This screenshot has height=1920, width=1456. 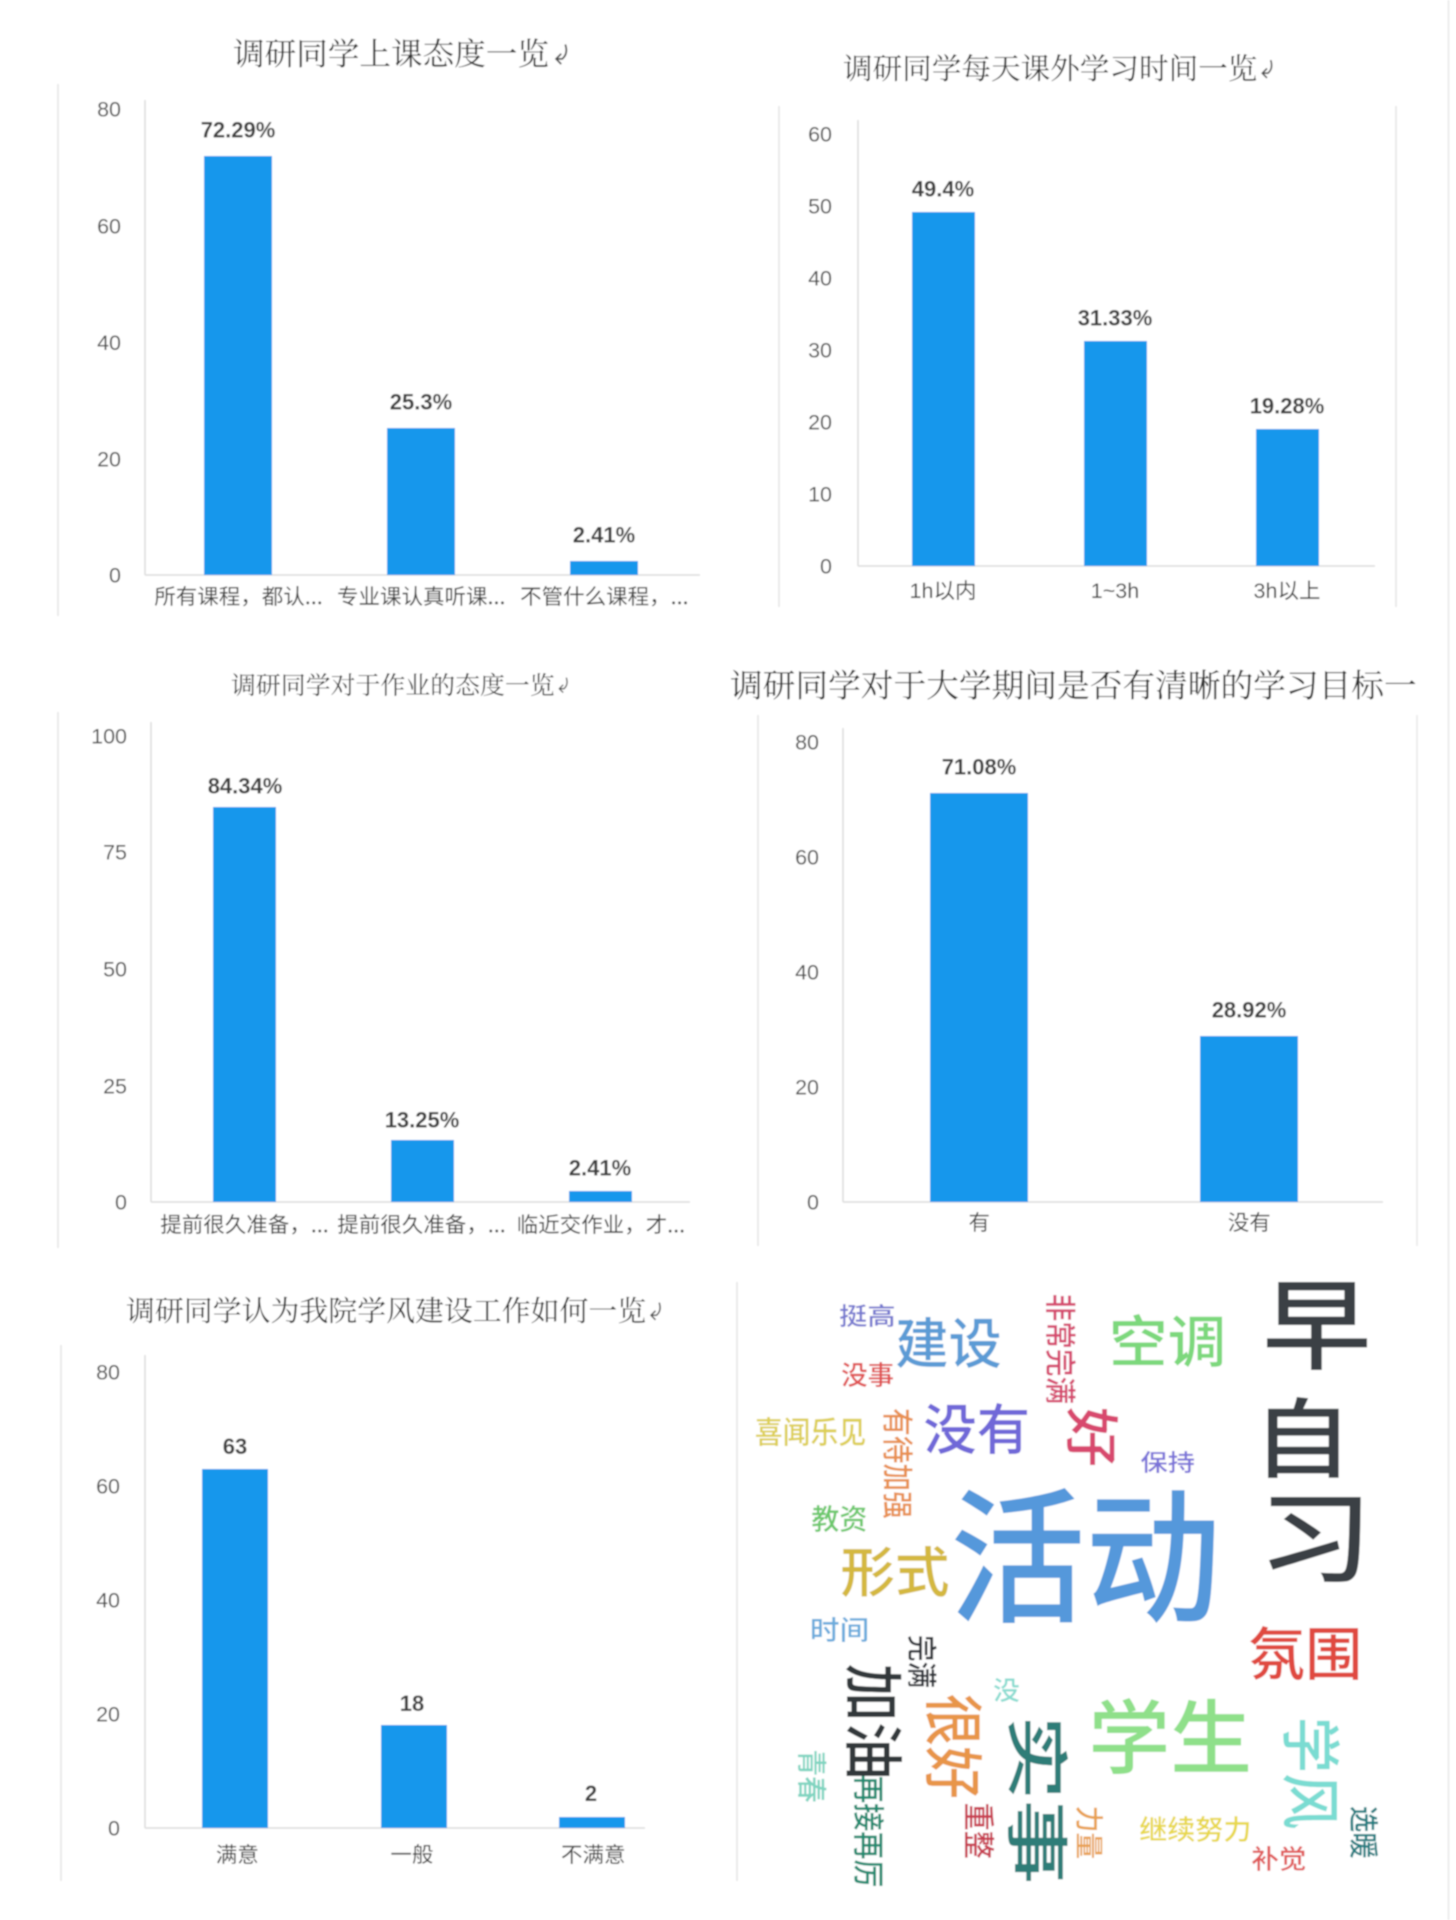 I want to click on svg-text: 25, so click(x=115, y=1087).